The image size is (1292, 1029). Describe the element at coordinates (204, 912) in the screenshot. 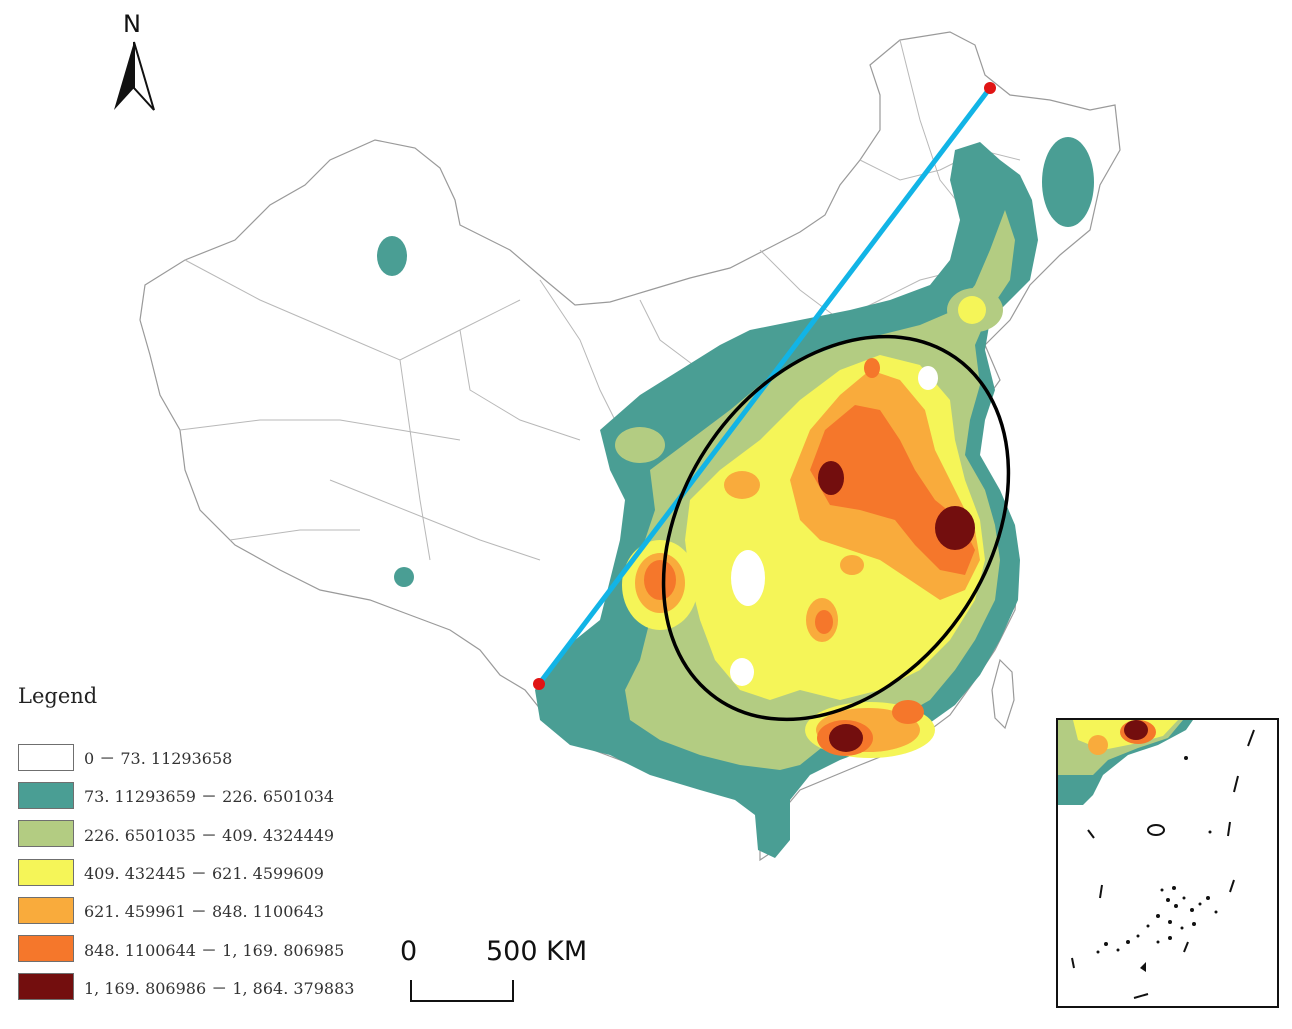

I see `legend-label: 621. 459961 － 848. 1100643` at that location.